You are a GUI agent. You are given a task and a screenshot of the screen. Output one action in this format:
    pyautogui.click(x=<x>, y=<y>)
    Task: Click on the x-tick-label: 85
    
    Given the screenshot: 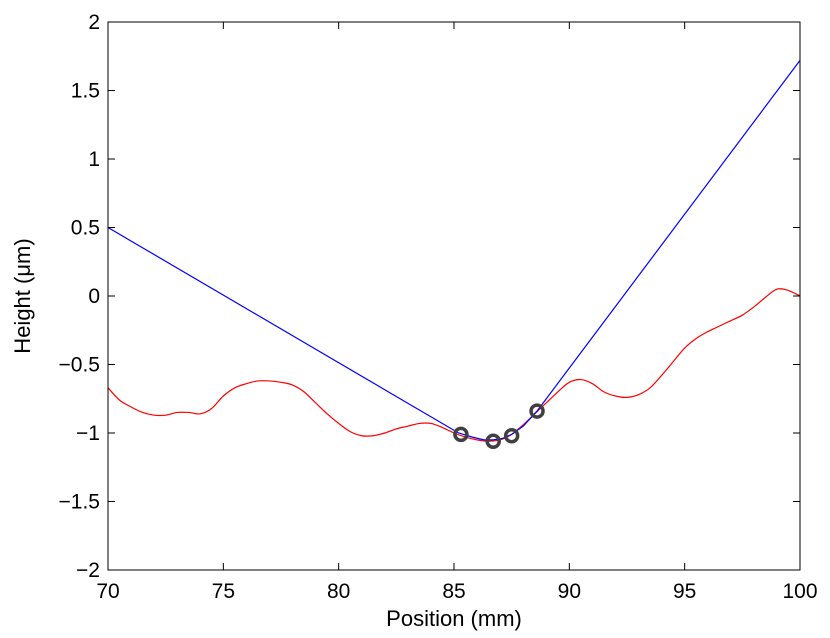 What is the action you would take?
    pyautogui.click(x=453, y=591)
    